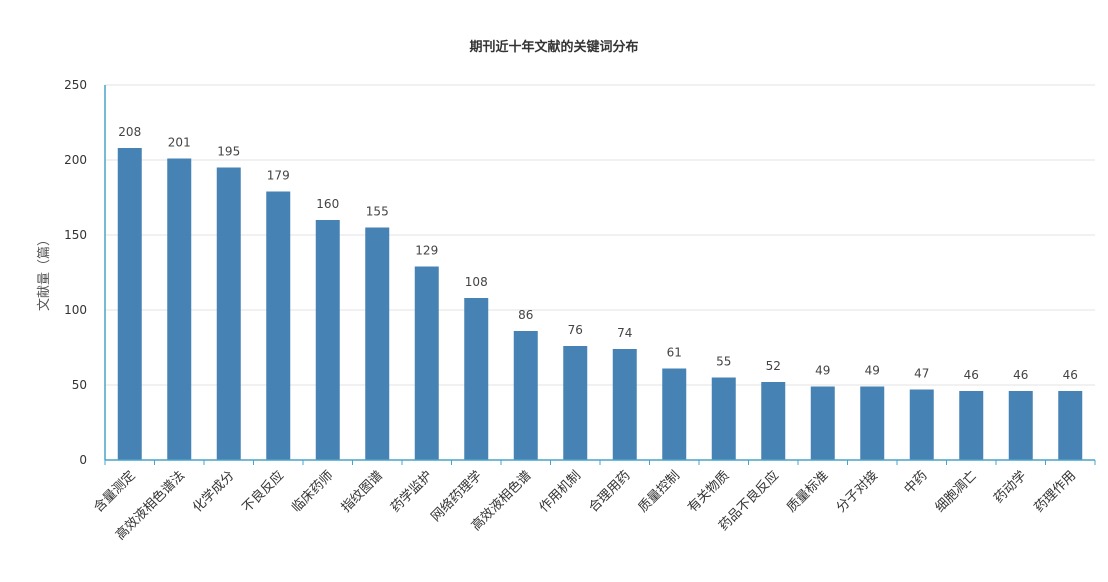  What do you see at coordinates (377, 212) in the screenshot?
I see `data-label: 155` at bounding box center [377, 212].